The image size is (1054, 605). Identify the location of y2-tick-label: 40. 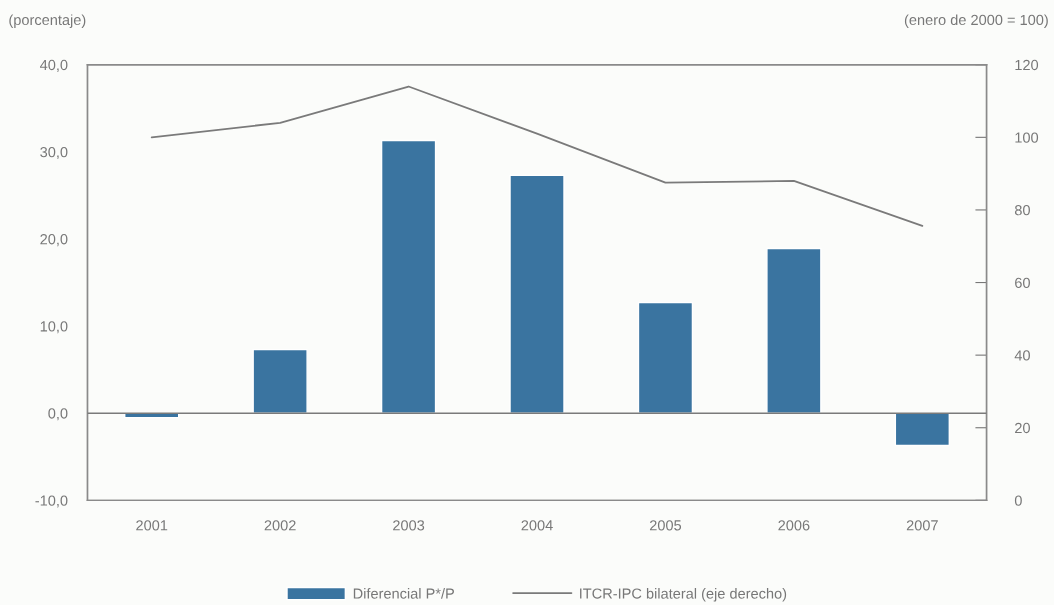
(1022, 355).